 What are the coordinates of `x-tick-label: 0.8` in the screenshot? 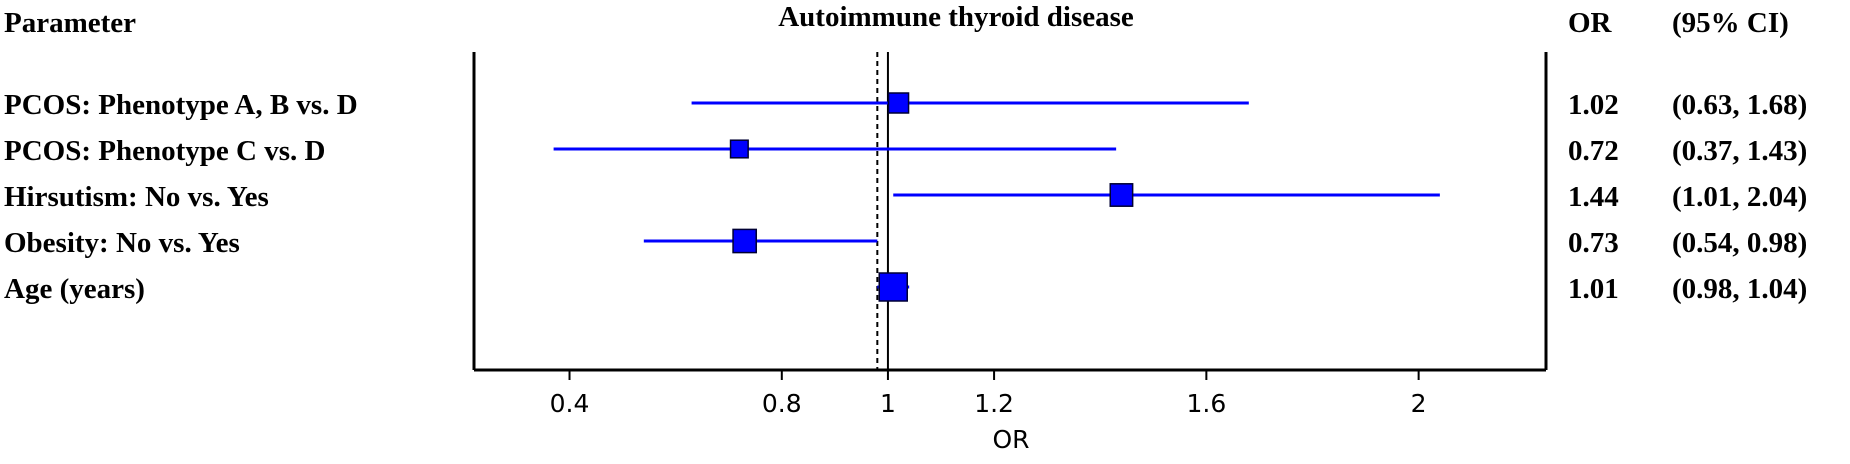 It's located at (782, 403).